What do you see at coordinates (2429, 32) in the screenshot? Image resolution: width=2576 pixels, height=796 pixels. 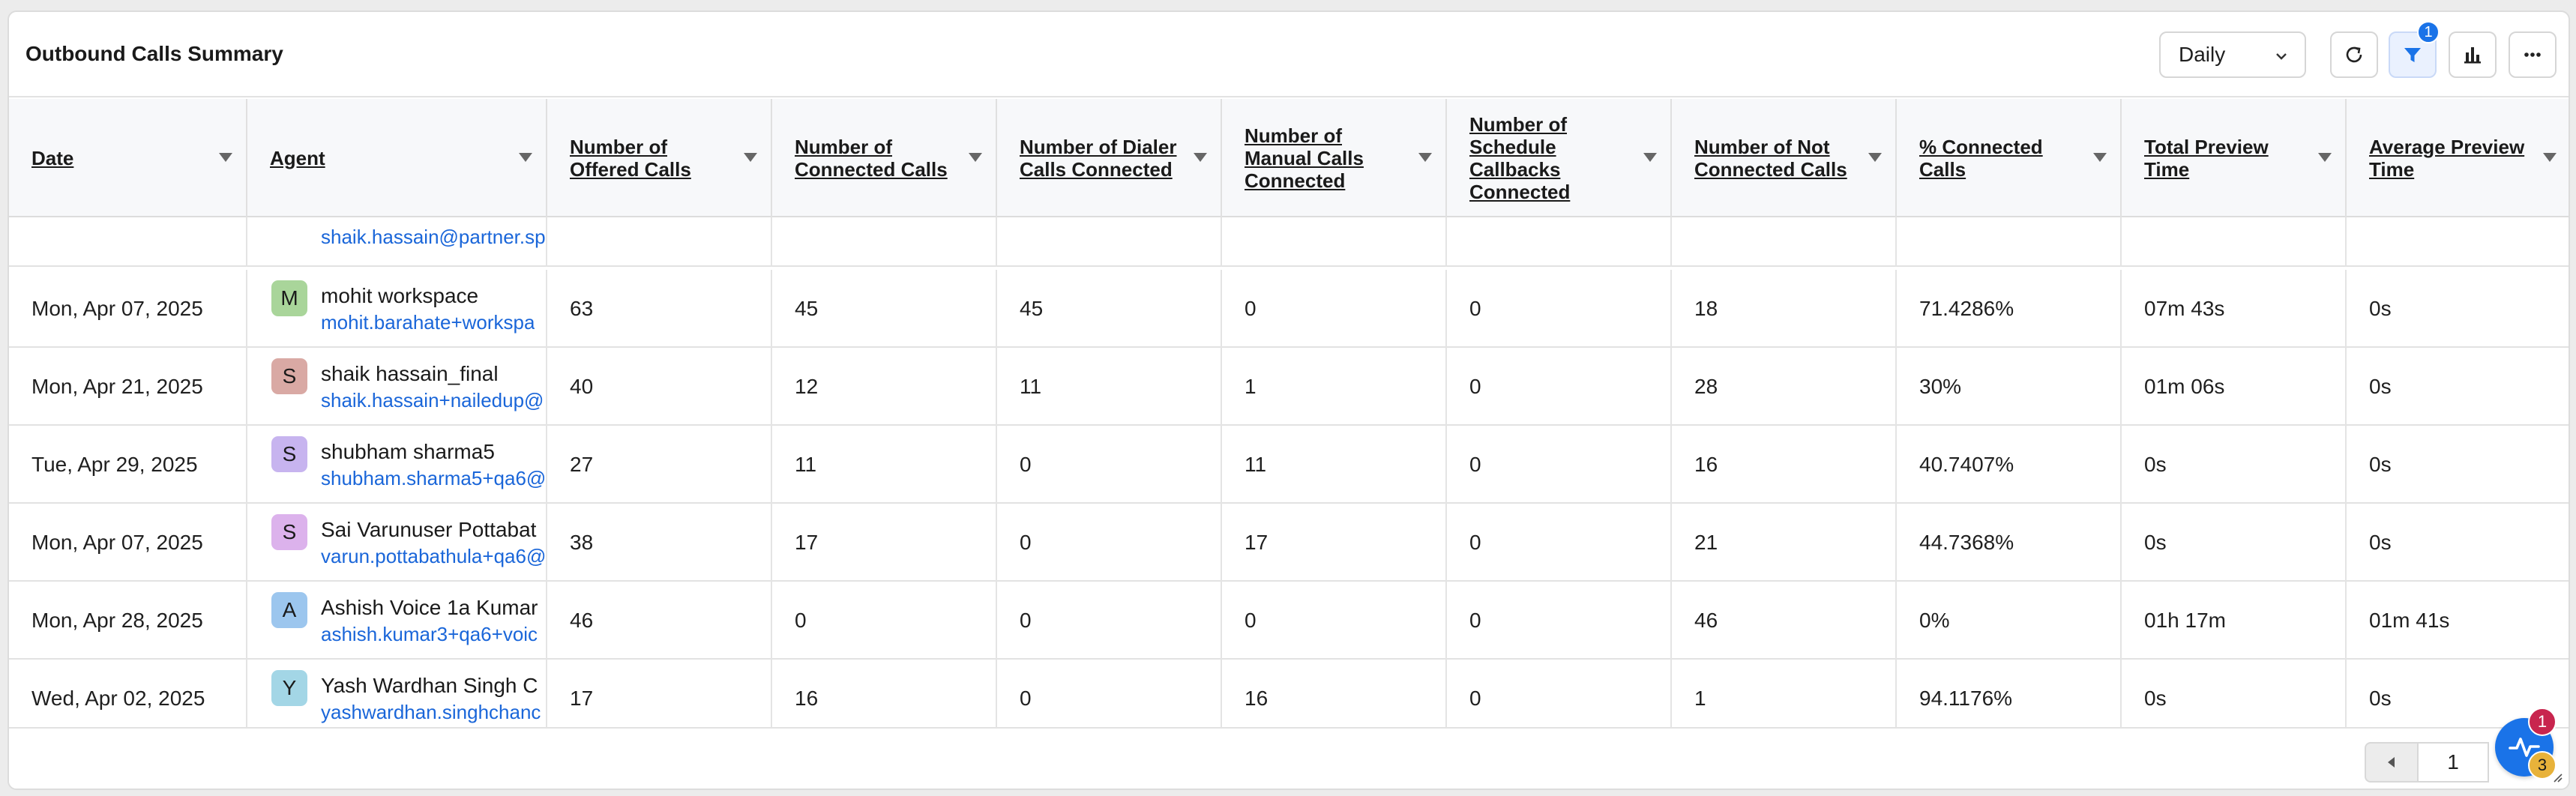 I see `filter-count-badge: 1` at bounding box center [2429, 32].